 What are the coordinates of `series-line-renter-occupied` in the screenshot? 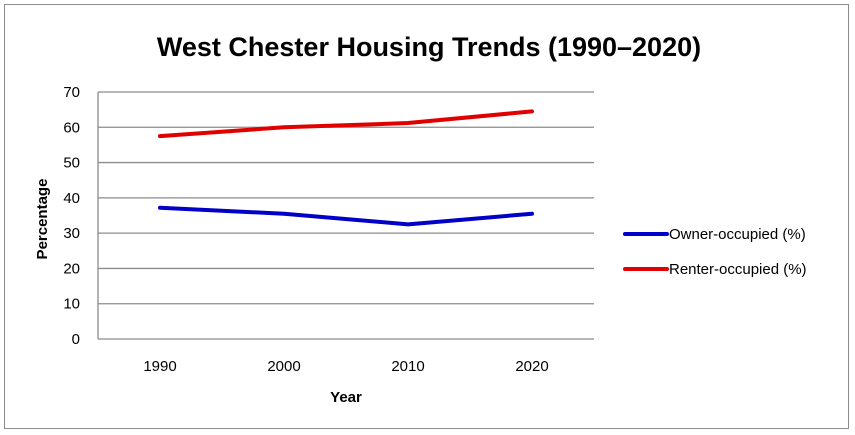 It's located at (346, 124).